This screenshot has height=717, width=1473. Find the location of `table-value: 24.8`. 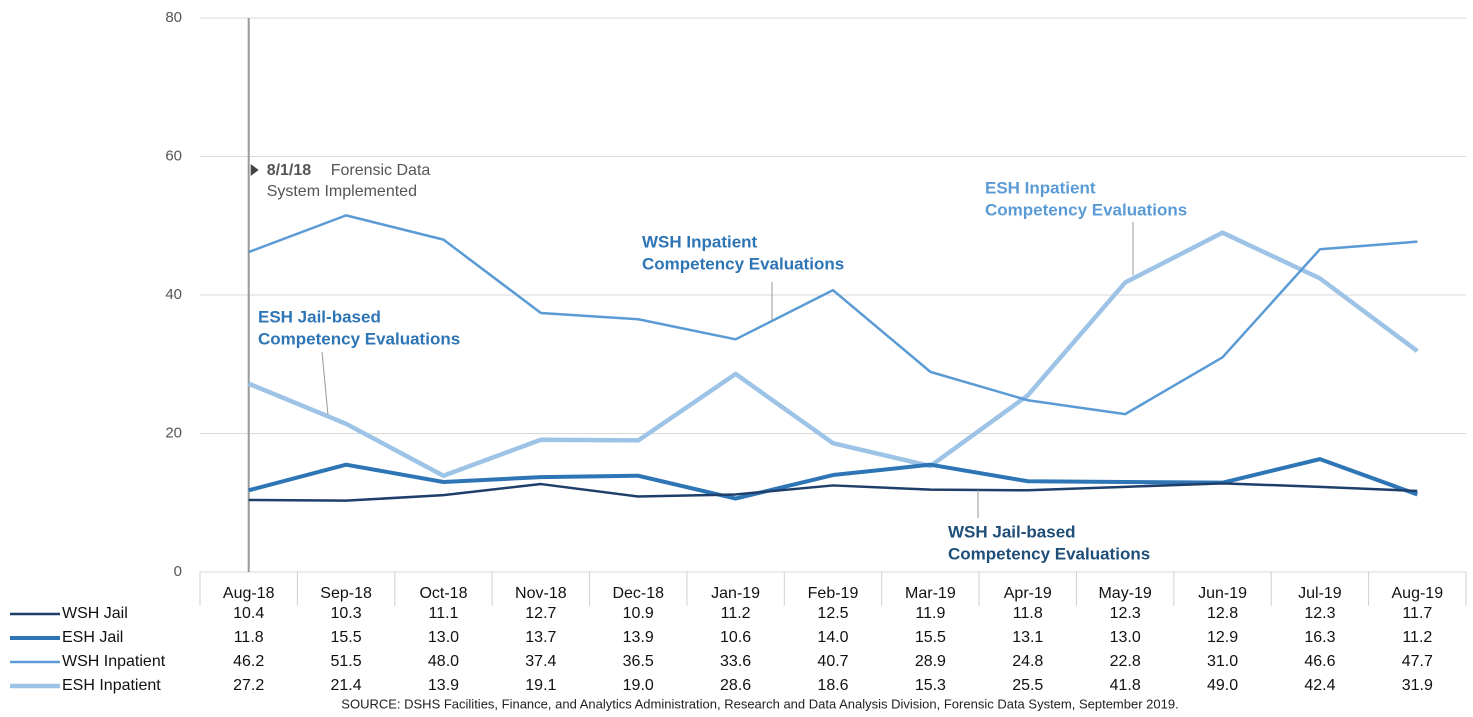

table-value: 24.8 is located at coordinates (1027, 661).